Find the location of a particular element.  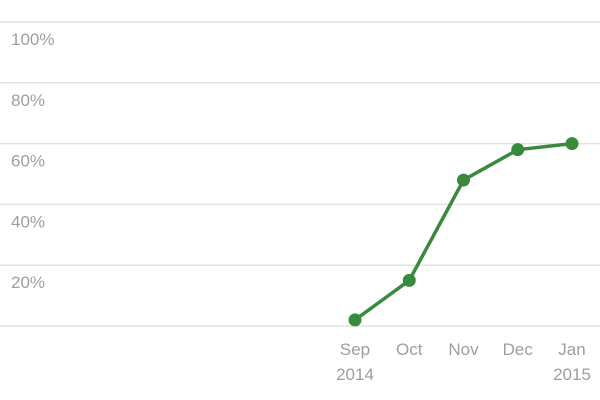

y-axis-ticks: 100% 80% 60% 40% 20% is located at coordinates (32, 161).